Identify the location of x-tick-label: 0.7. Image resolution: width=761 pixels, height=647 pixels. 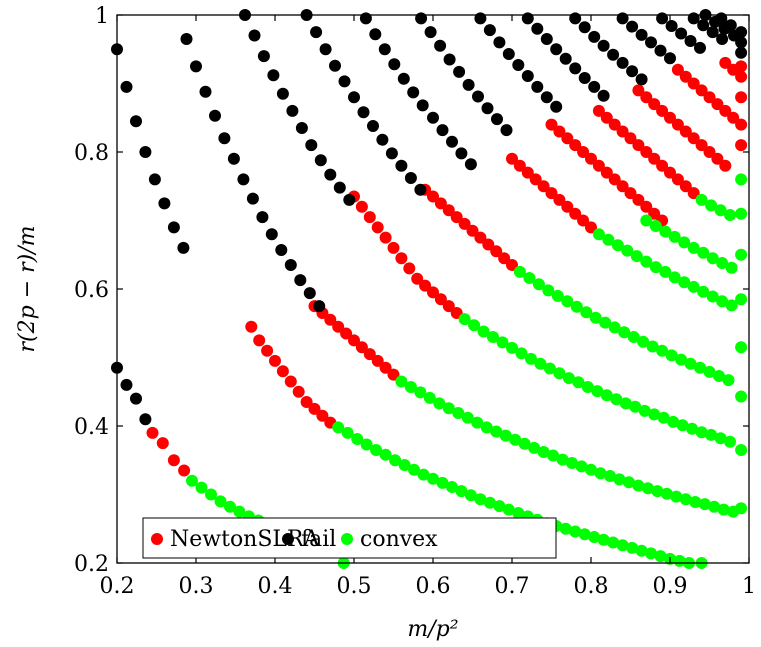
(512, 586).